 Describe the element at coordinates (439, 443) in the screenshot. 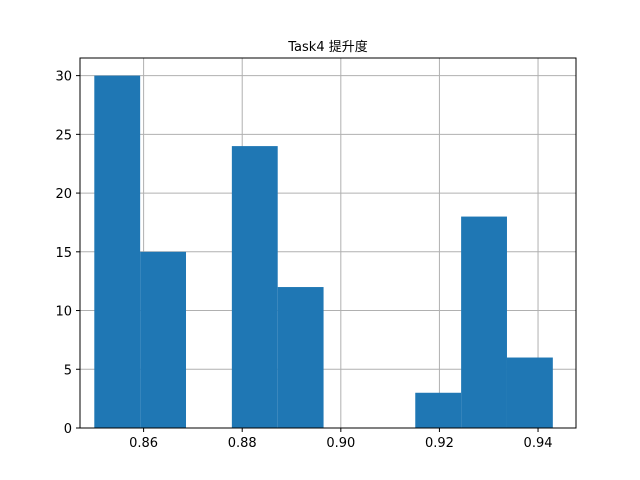

I see `x-tick-label-3: 0.92` at that location.